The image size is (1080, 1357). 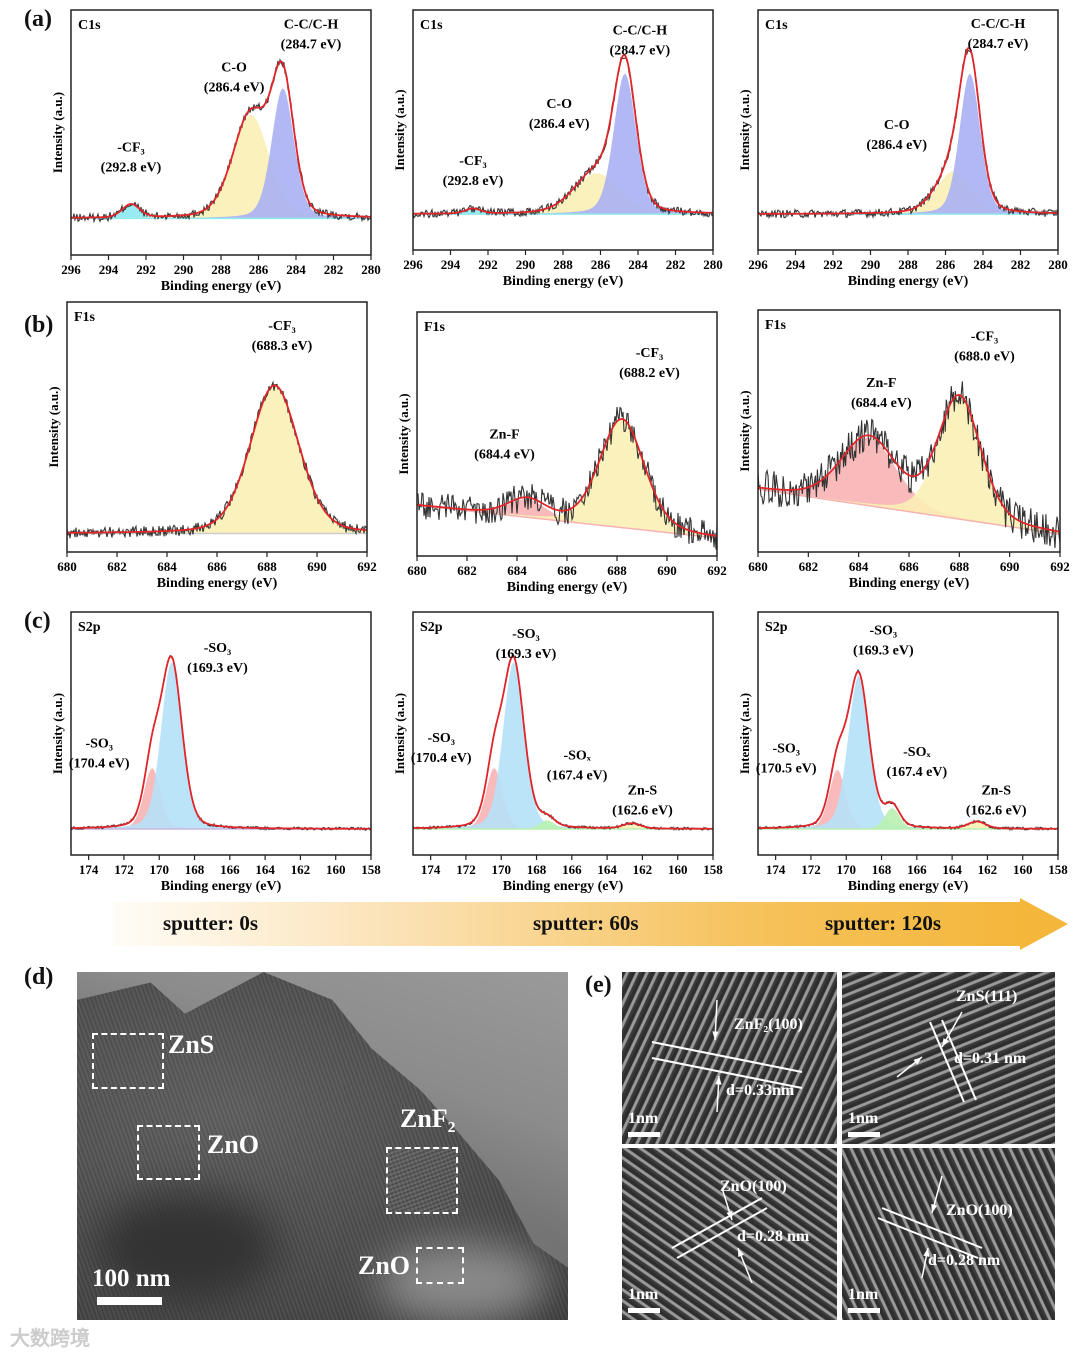 I want to click on peak-energy-label: (292.8 eV), so click(x=473, y=181).